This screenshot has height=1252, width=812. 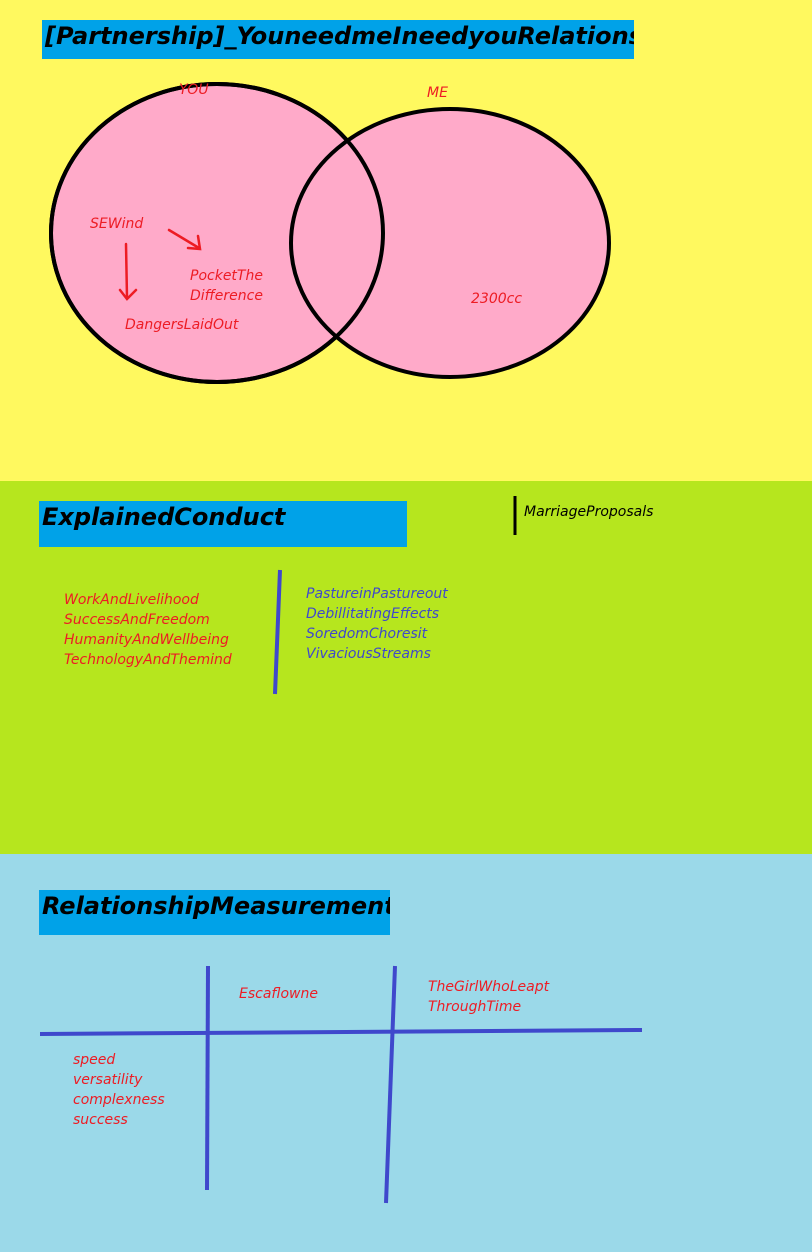 What do you see at coordinates (94, 1060) in the screenshot?
I see `row-label: speed` at bounding box center [94, 1060].